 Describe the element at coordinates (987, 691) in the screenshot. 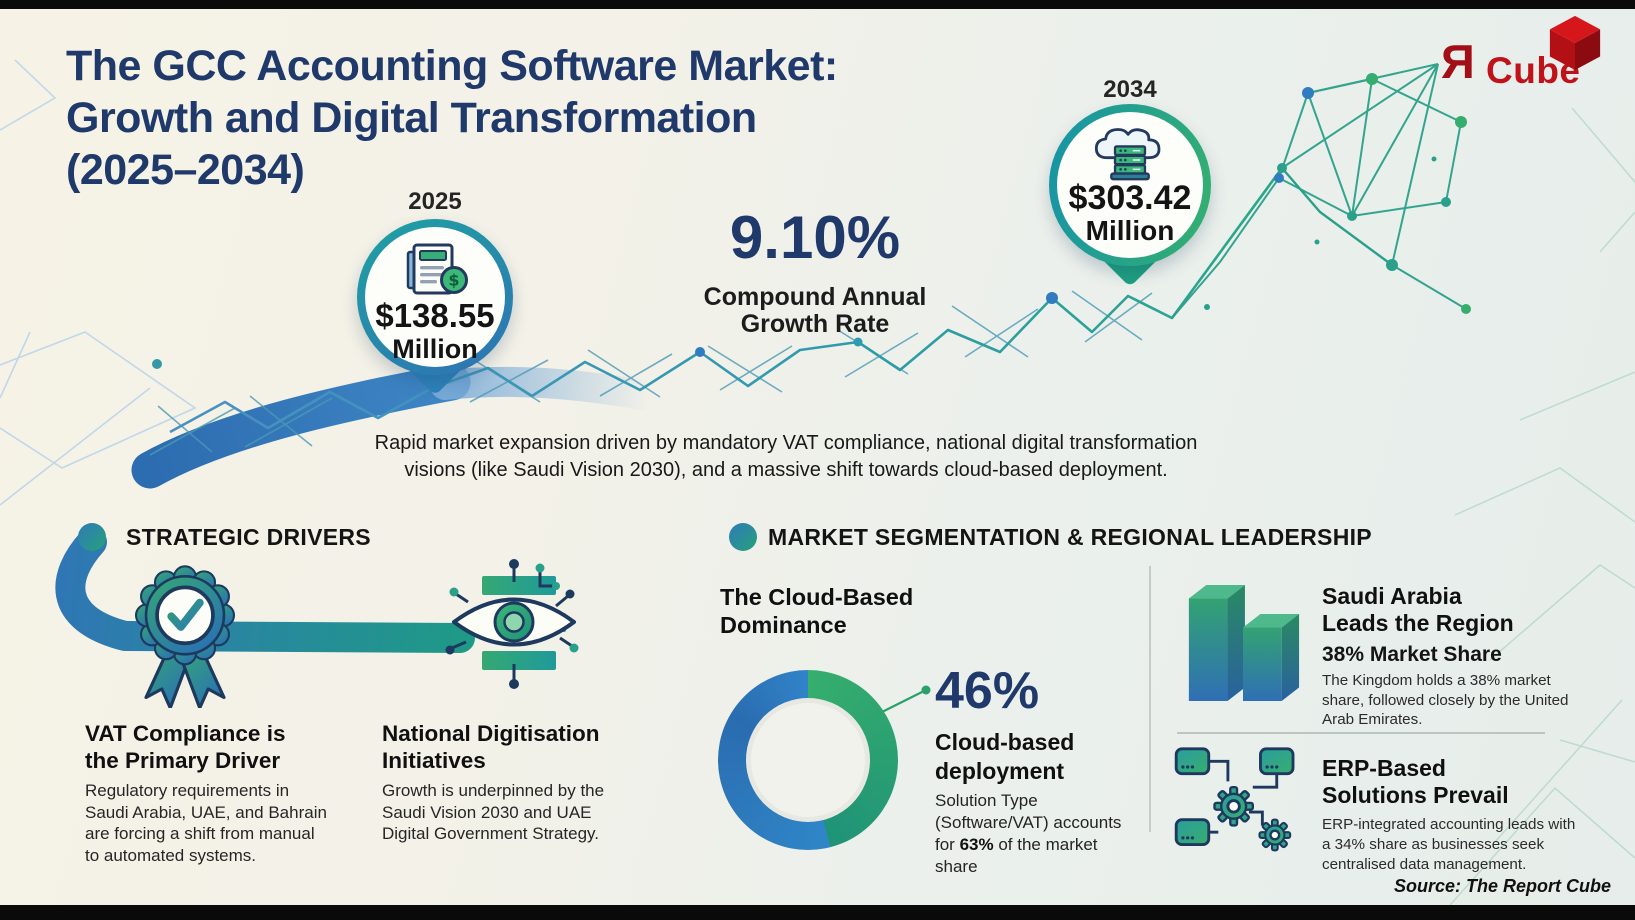

I see `cloud-stat-value: 46%` at that location.